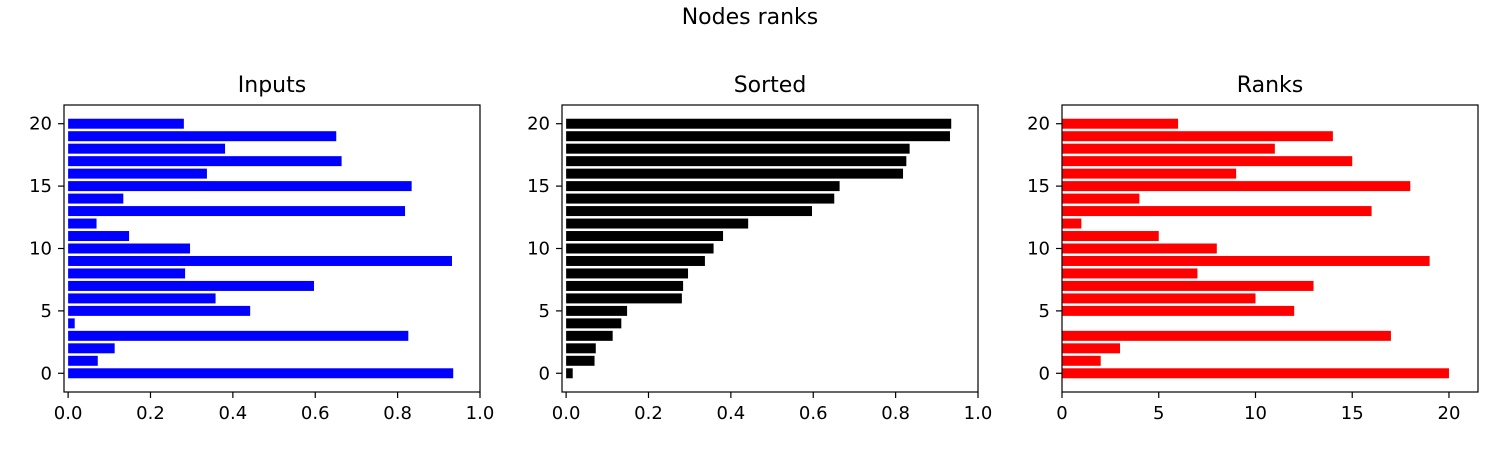  Describe the element at coordinates (272, 85) in the screenshot. I see `panel-title: Inputs` at that location.